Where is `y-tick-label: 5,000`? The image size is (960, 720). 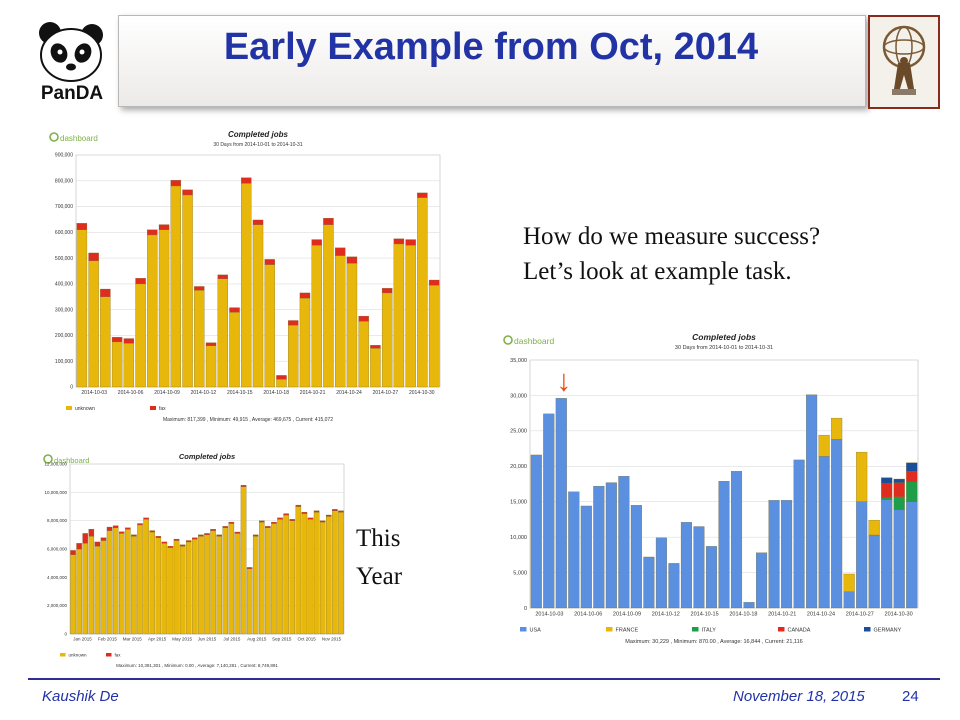 y-tick-label: 5,000 is located at coordinates (520, 573).